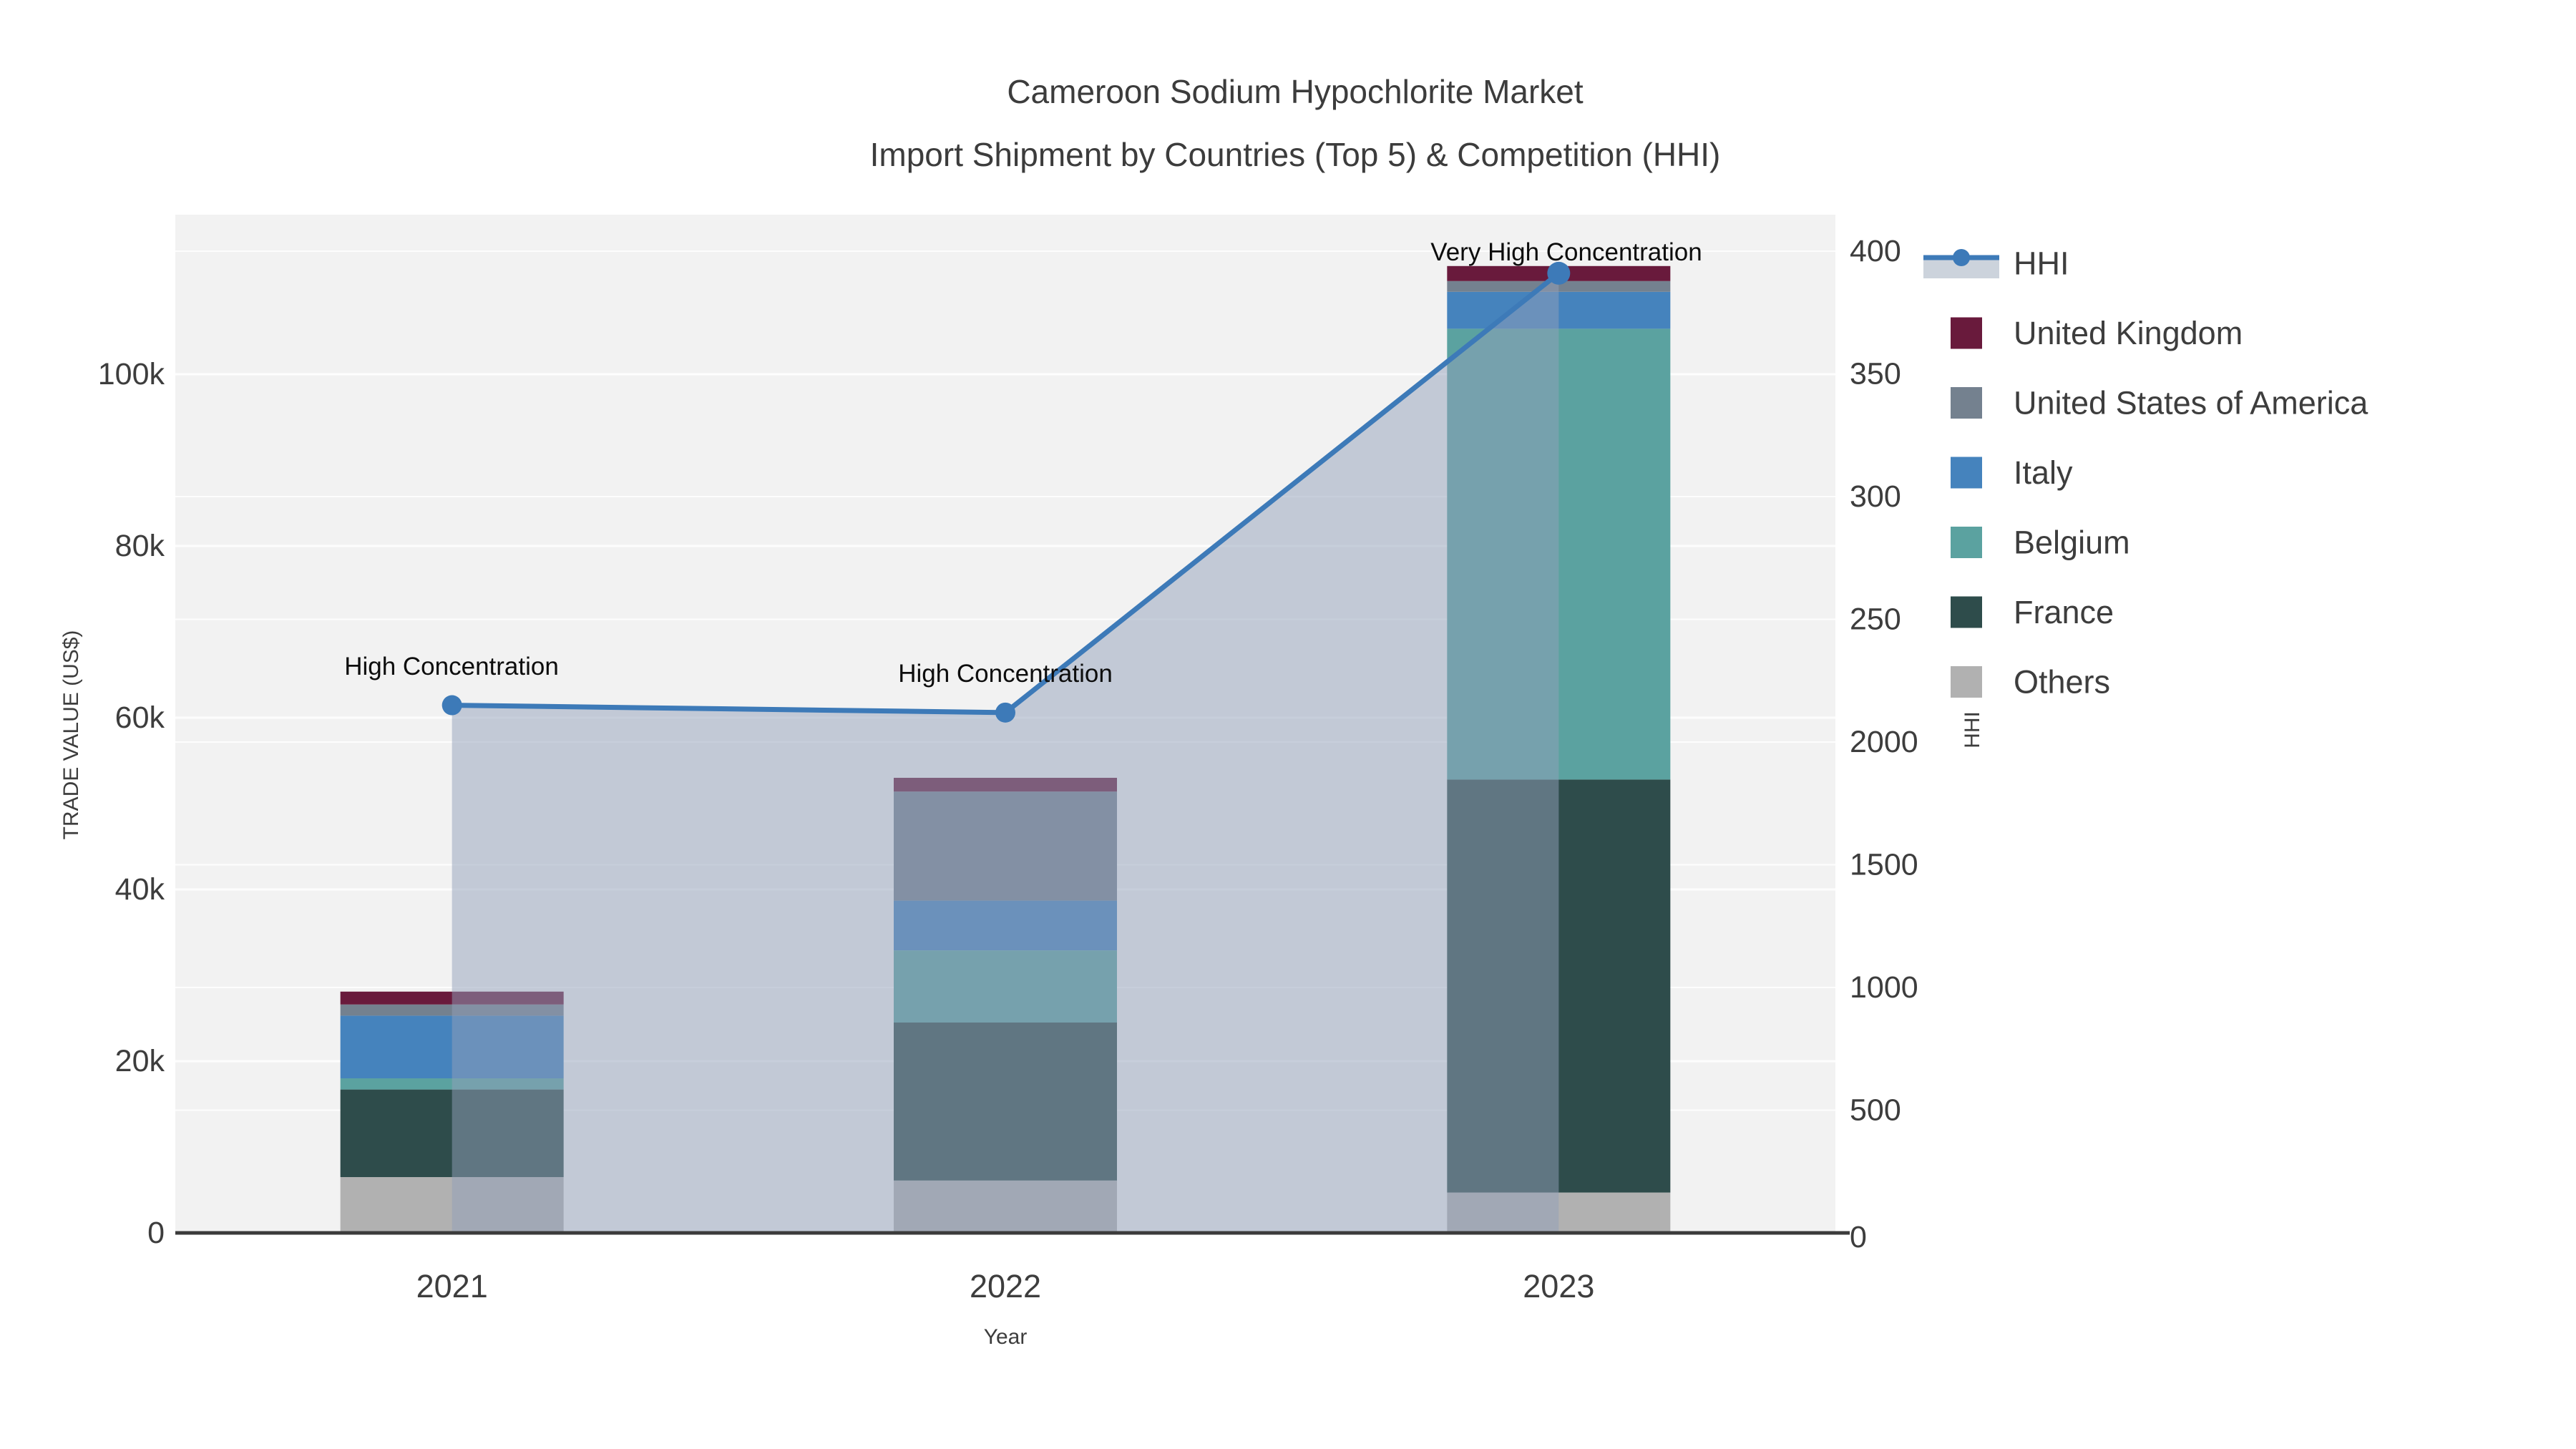  I want to click on legend-label: France, so click(2064, 612).